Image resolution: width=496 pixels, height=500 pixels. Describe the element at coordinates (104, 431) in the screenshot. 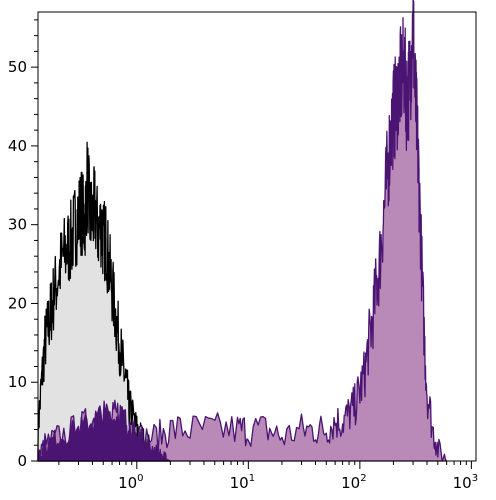

I see `series-overlap-area` at that location.